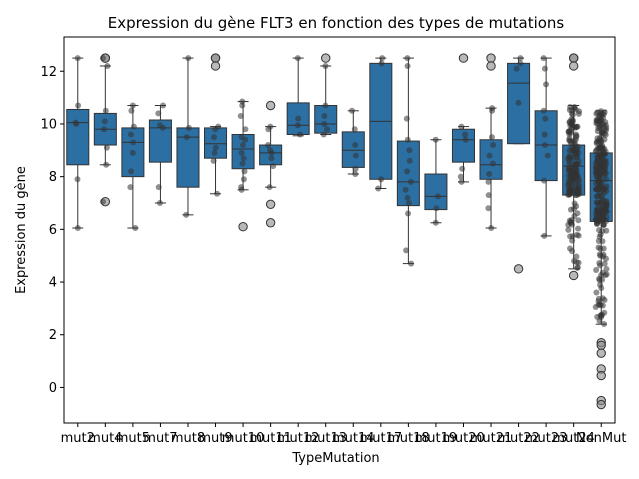 The image size is (639, 479). I want to click on box-group-mut20, so click(463, 119).